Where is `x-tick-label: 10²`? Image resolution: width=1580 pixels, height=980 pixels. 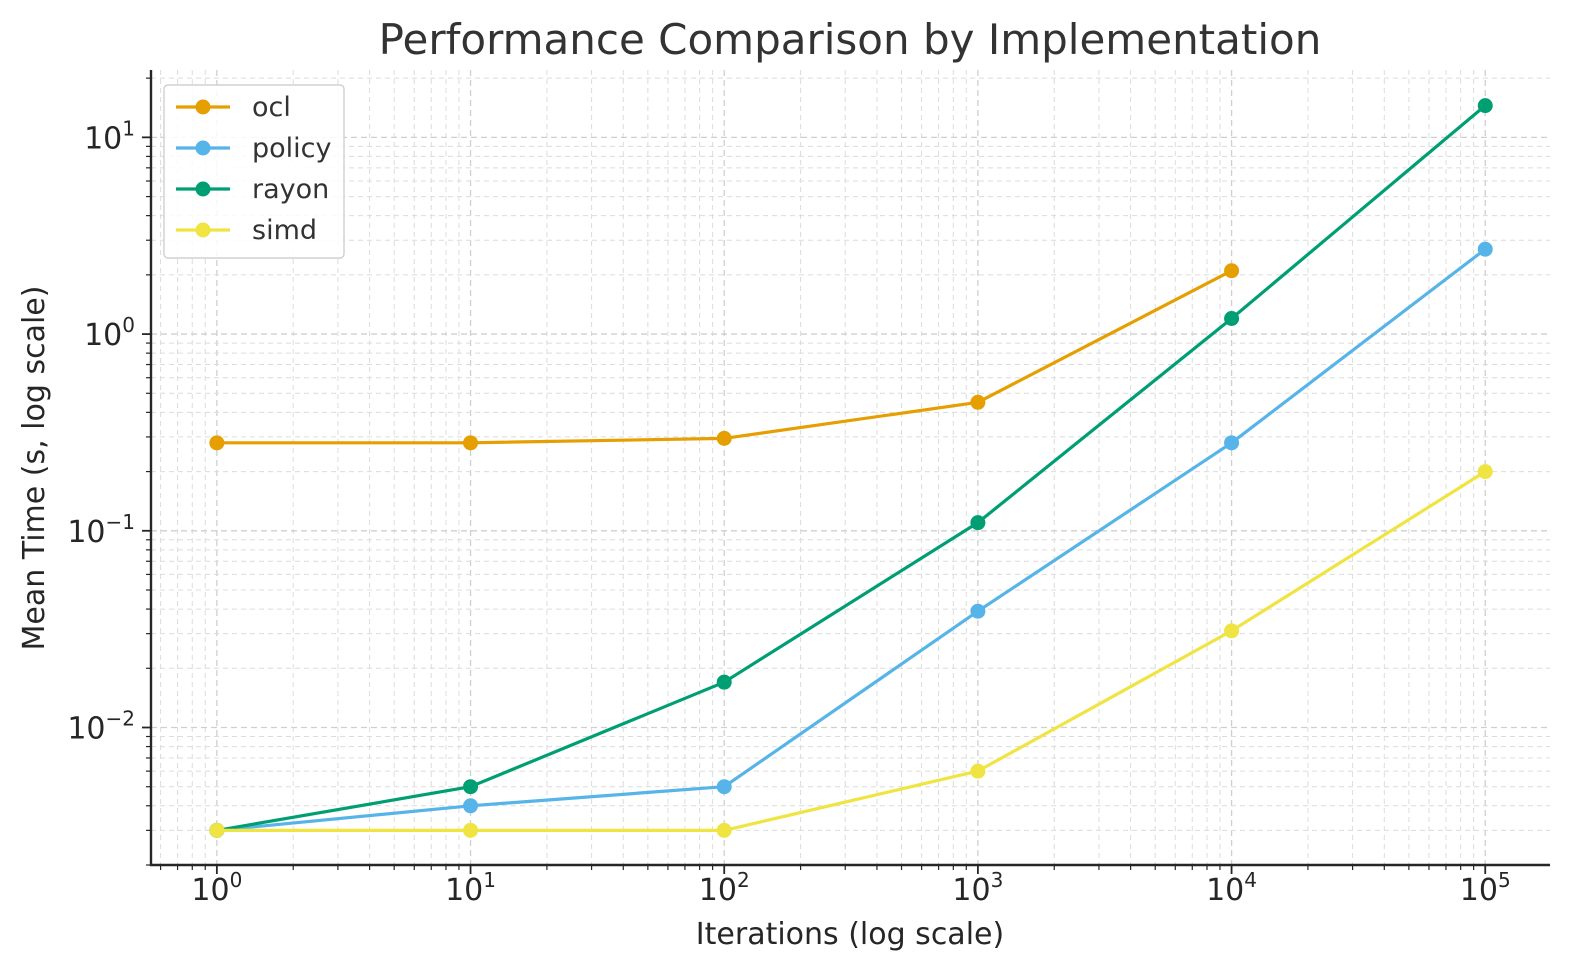
x-tick-label: 10² is located at coordinates (724, 888).